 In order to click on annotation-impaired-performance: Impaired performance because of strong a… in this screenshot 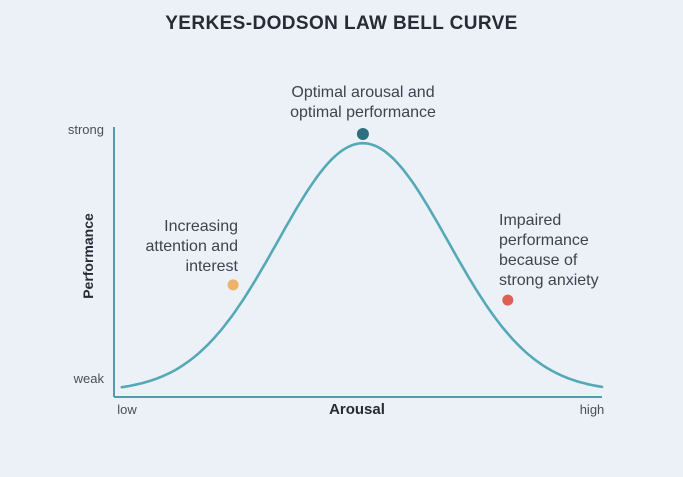, I will do `click(549, 250)`.